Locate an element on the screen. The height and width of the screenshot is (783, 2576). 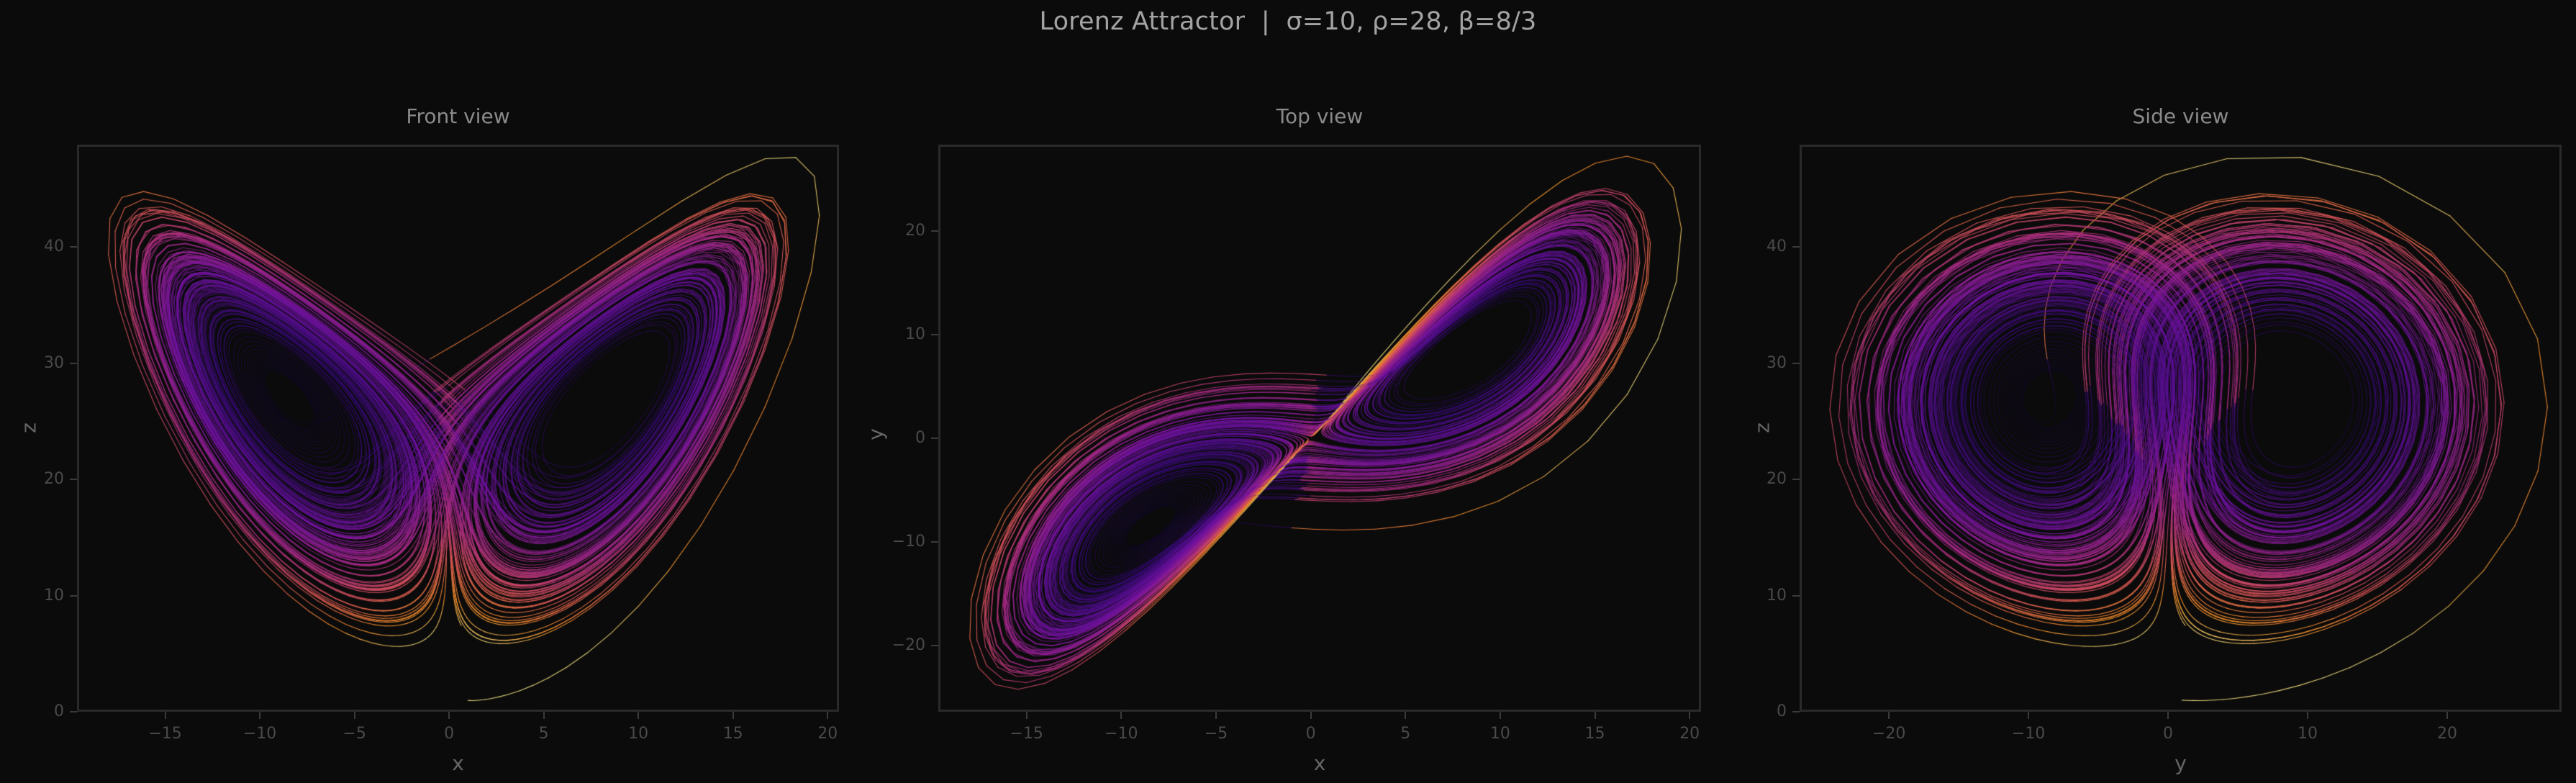
y-tick-label: −20 is located at coordinates (909, 645).